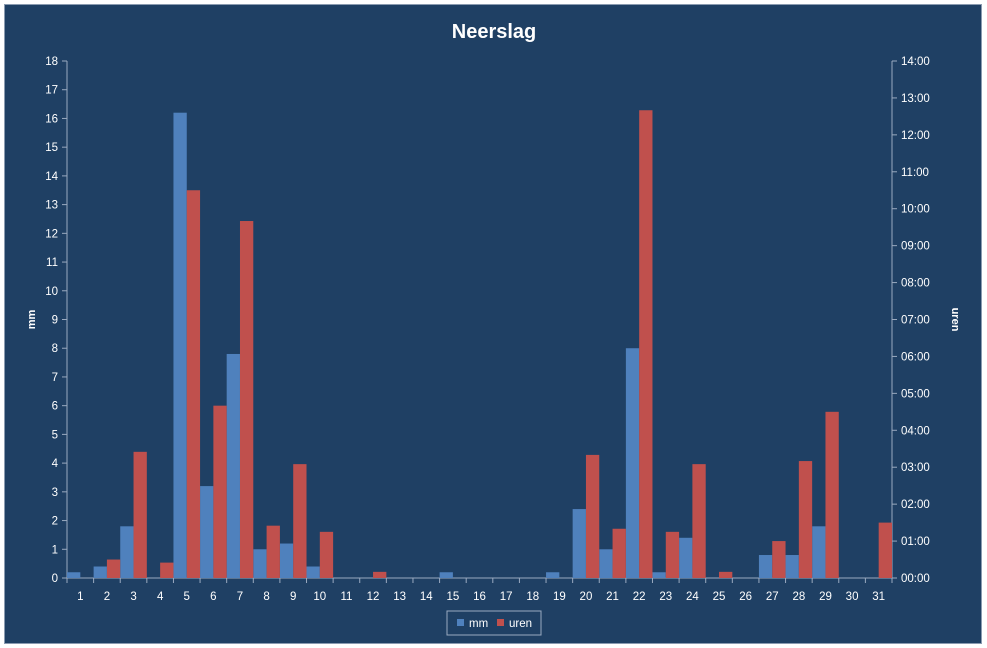 The width and height of the screenshot is (987, 648). I want to click on y2-tick-label: 01:00, so click(915, 542).